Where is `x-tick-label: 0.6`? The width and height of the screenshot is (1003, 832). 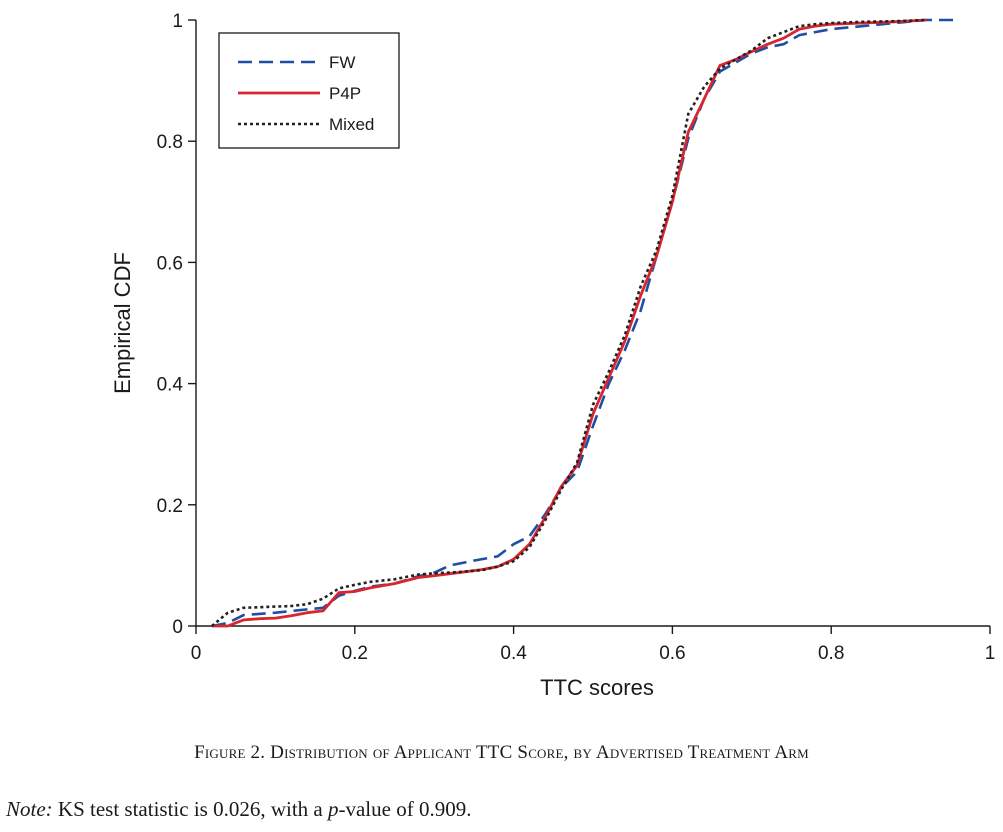 x-tick-label: 0.6 is located at coordinates (672, 653).